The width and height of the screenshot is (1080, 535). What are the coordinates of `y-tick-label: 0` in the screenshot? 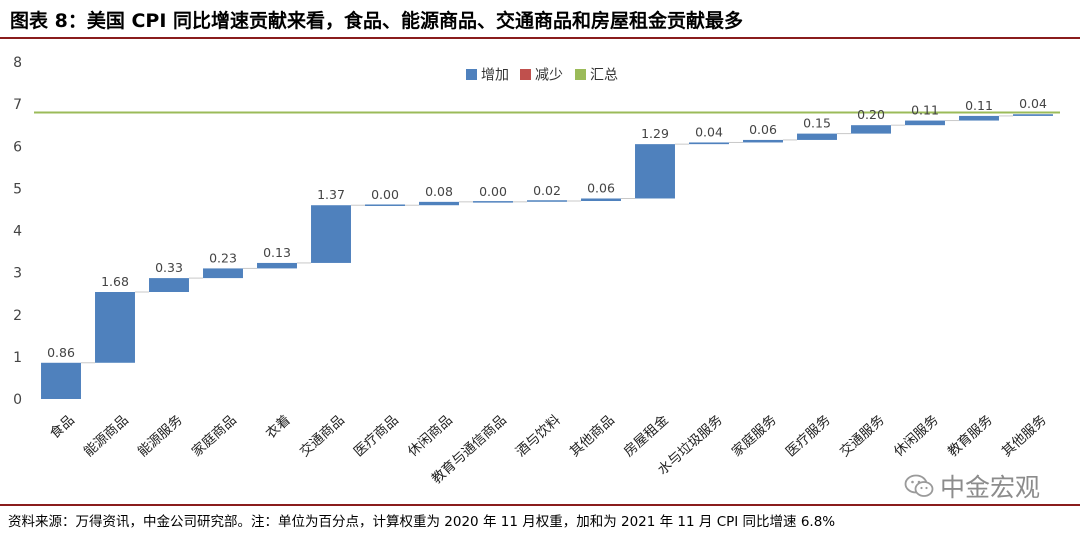 It's located at (17, 400).